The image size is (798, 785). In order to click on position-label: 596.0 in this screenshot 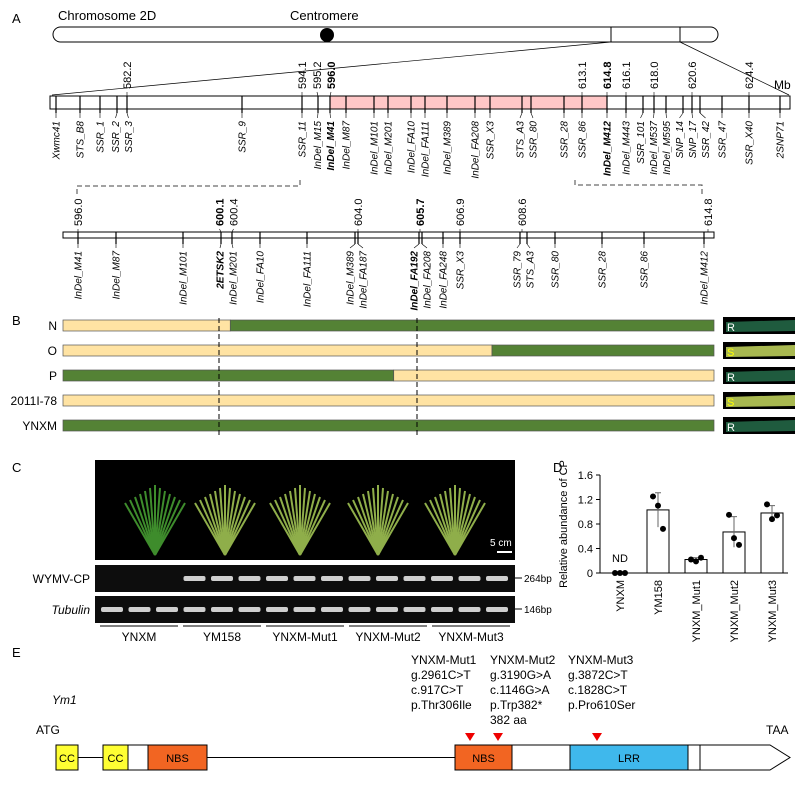, I will do `click(332, 75)`.